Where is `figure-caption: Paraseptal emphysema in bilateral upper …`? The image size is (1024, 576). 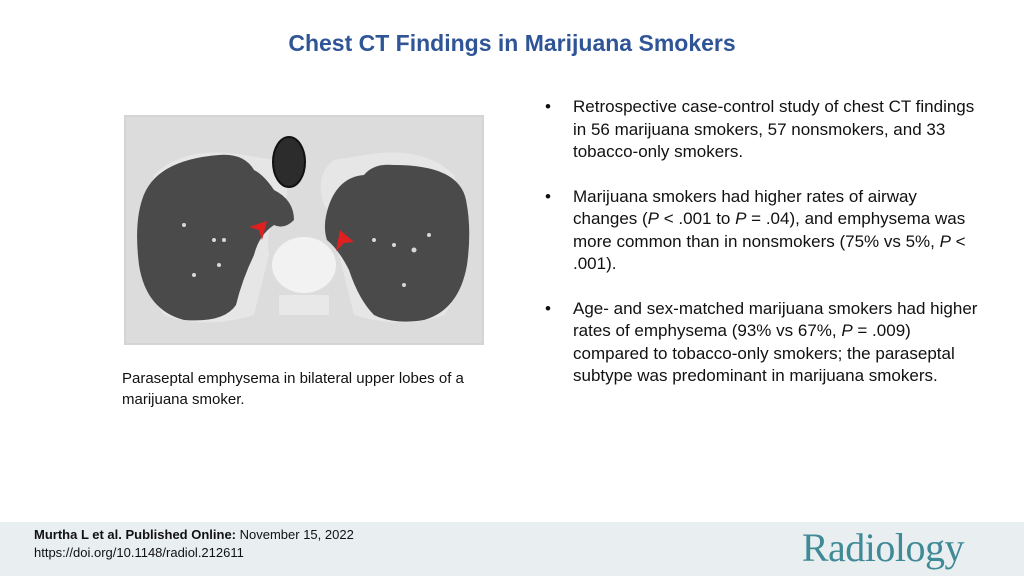 figure-caption: Paraseptal emphysema in bilateral upper … is located at coordinates (293, 389).